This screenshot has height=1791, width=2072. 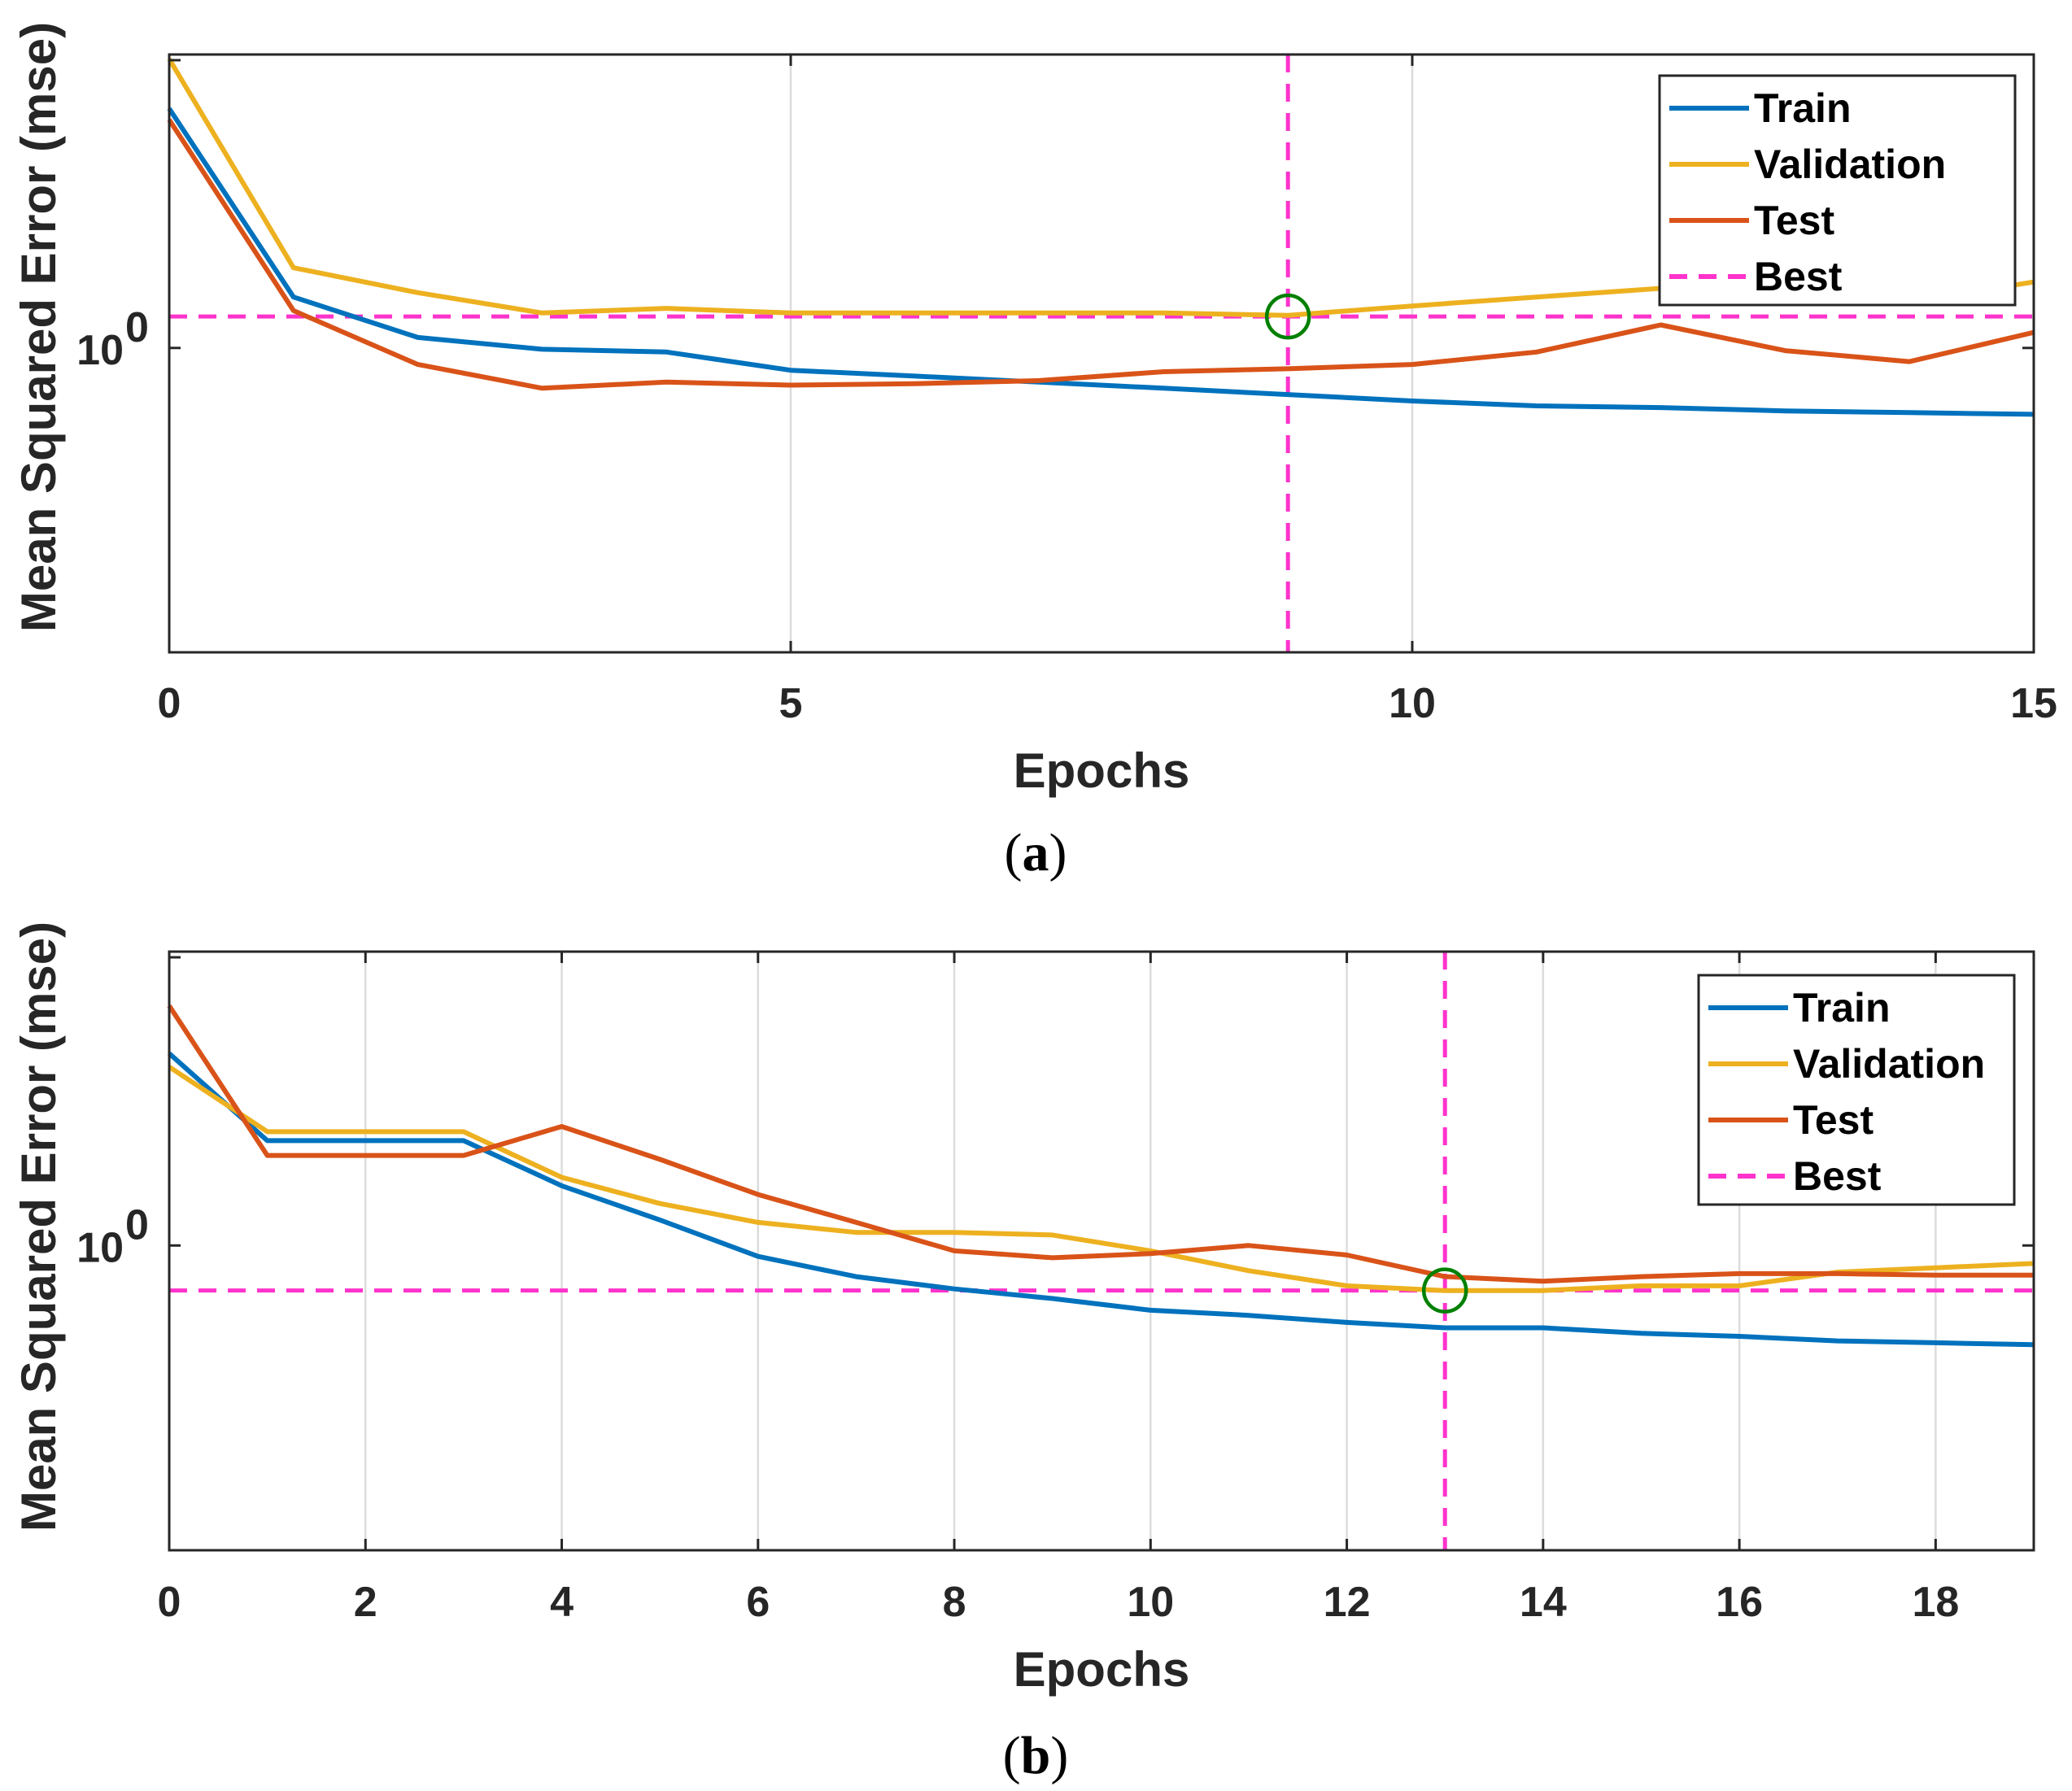 I want to click on panel-caption: (b), so click(x=1036, y=1755).